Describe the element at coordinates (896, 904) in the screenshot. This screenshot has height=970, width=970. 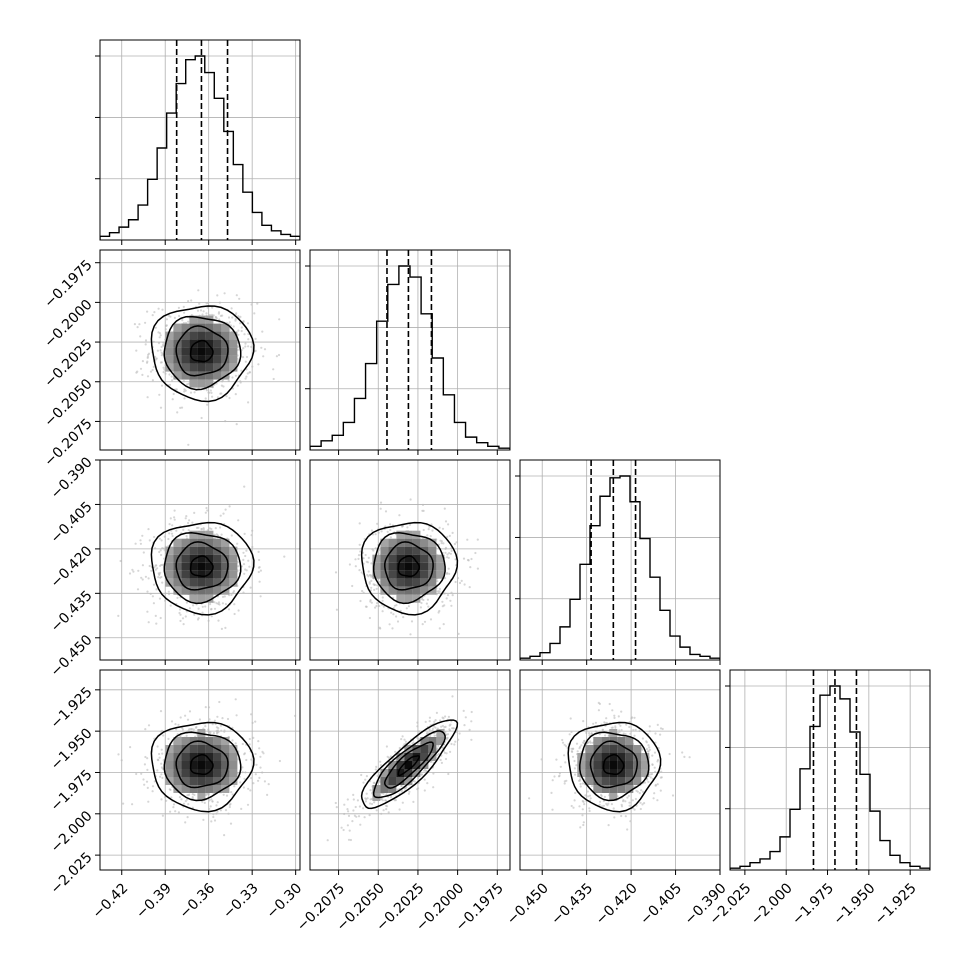
I see `x-tick-label: −1.925` at that location.